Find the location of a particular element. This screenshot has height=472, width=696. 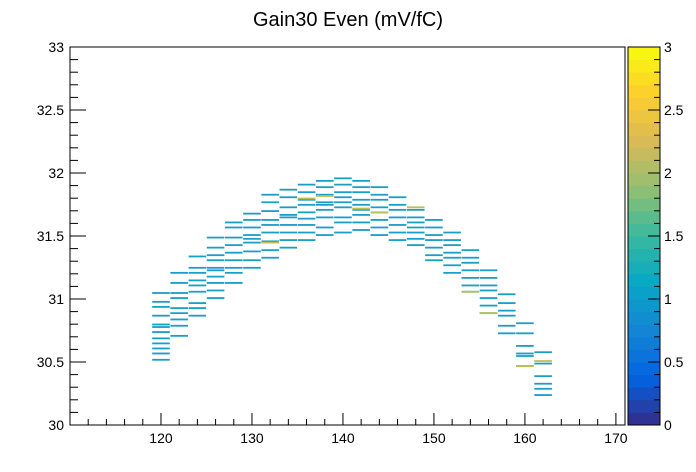

x-tick-label: 120 is located at coordinates (161, 438).